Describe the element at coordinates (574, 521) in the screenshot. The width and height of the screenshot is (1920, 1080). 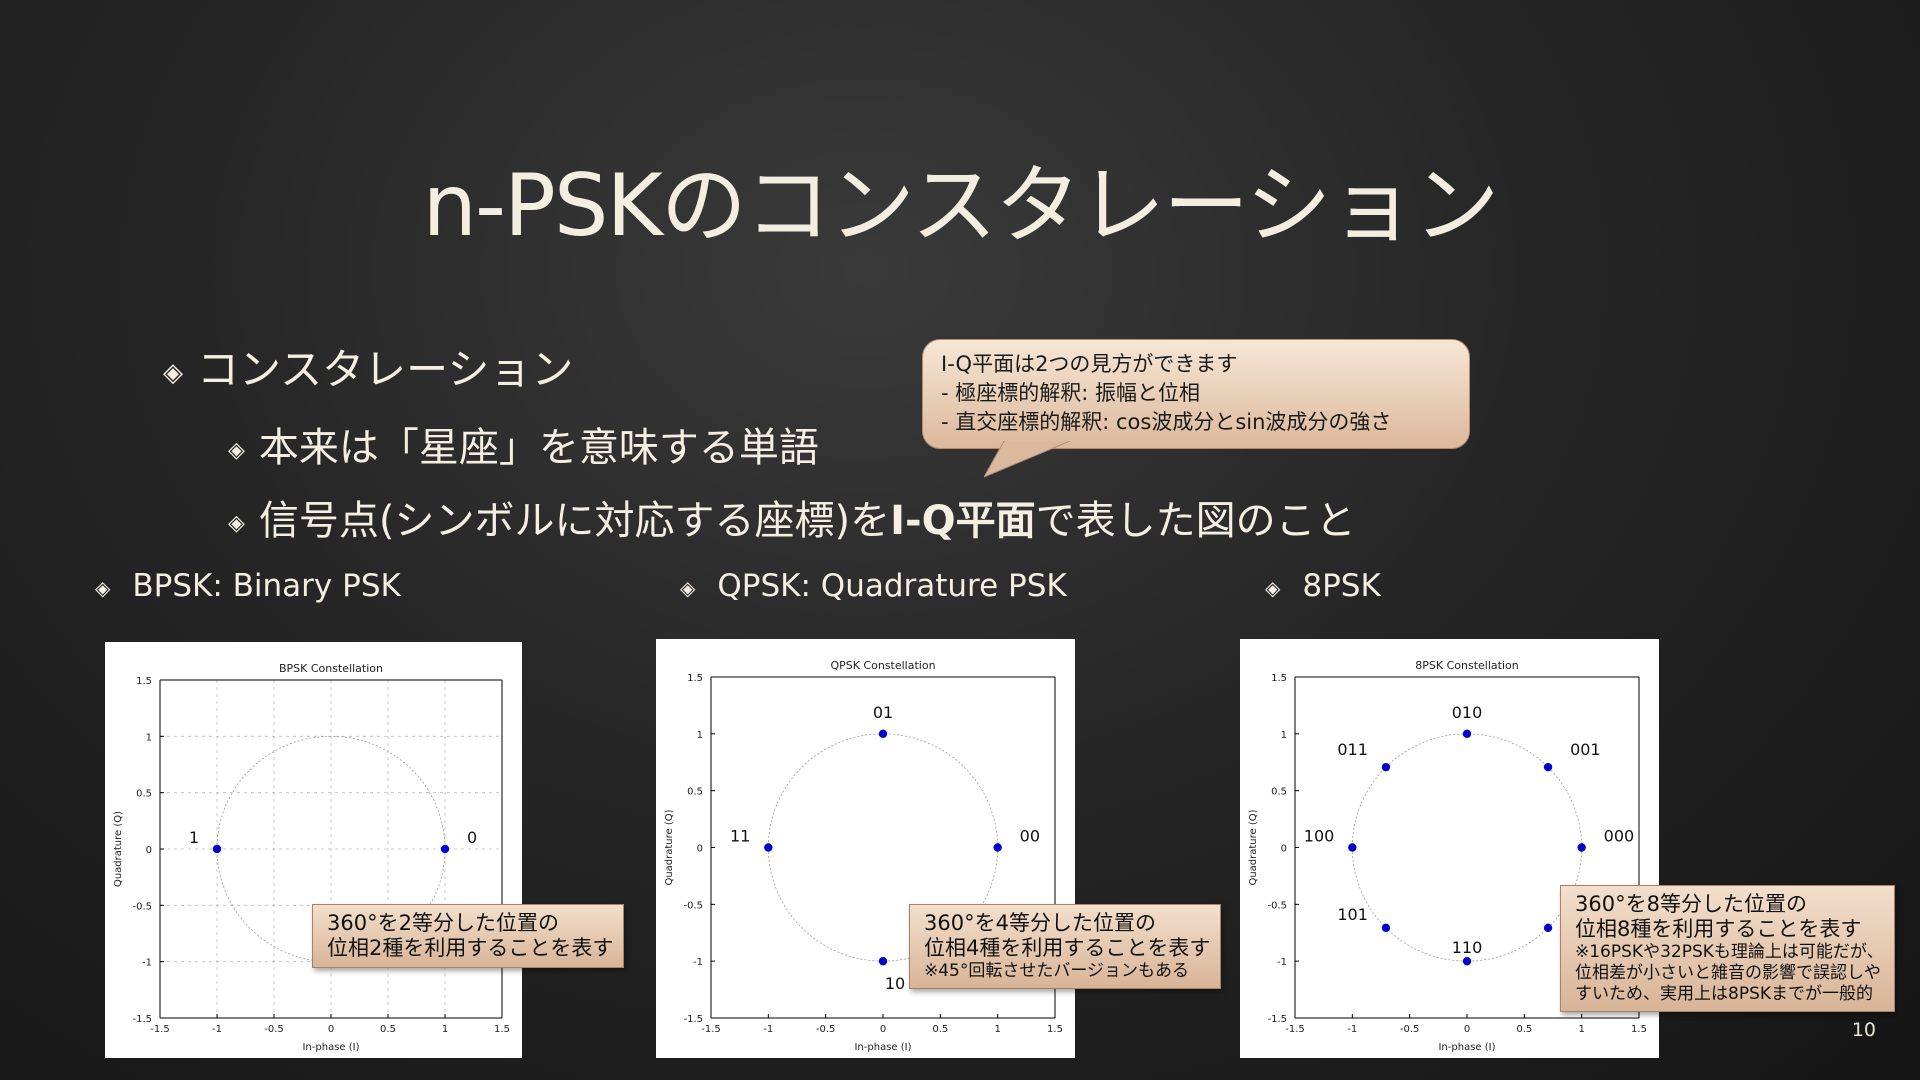
I see `bullet-sub-2-text: 信号点(シンボルに対応する座標)を` at that location.